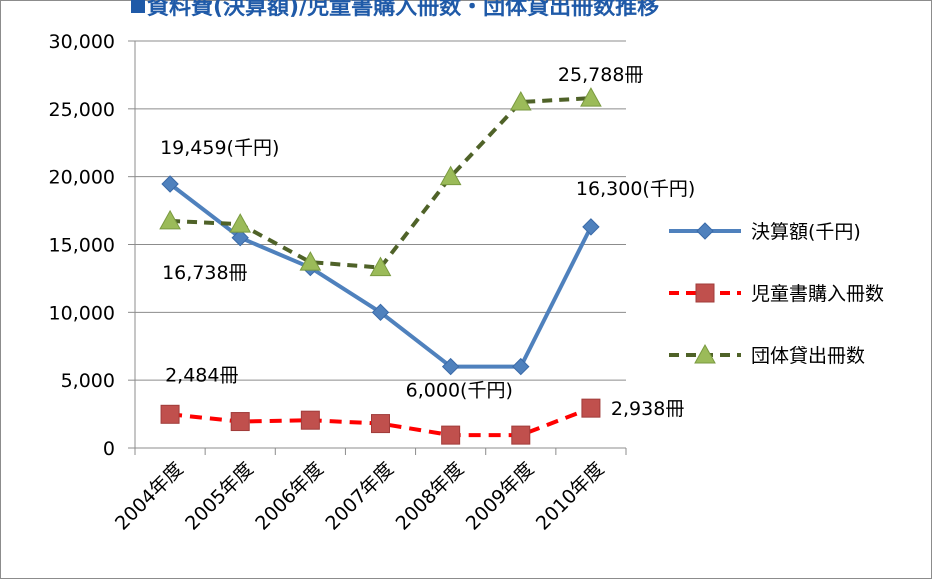 Image resolution: width=932 pixels, height=582 pixels. Describe the element at coordinates (635, 189) in the screenshot. I see `data-label: 16,300(千円)` at that location.